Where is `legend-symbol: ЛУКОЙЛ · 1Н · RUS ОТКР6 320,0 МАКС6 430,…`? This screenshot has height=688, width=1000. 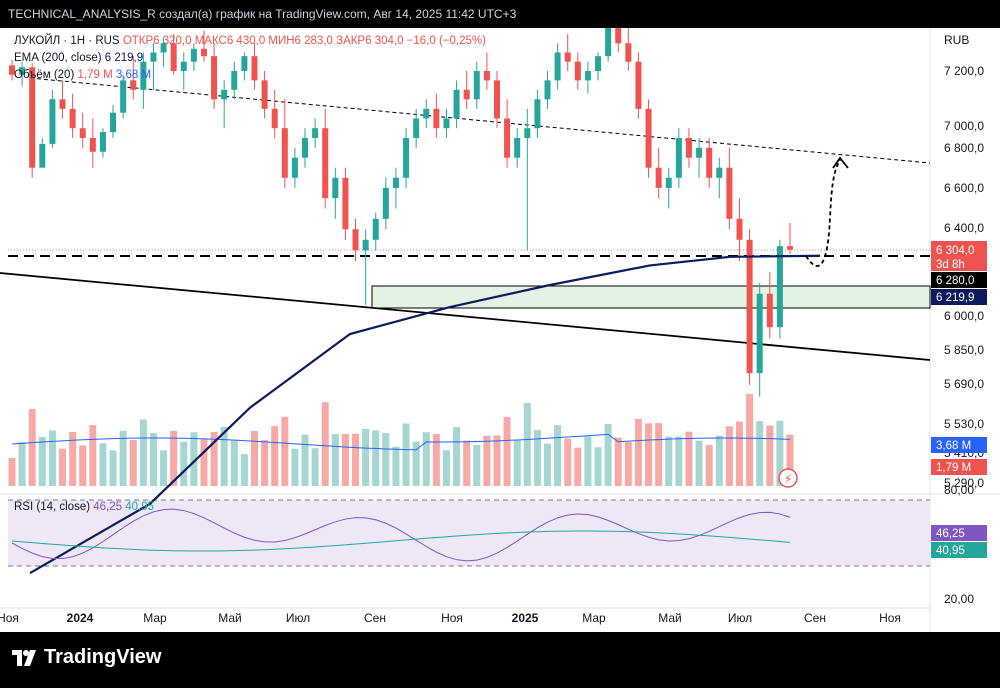
legend-symbol: ЛУКОЙЛ · 1Н · RUS ОТКР6 320,0 МАКС6 430,… is located at coordinates (250, 40).